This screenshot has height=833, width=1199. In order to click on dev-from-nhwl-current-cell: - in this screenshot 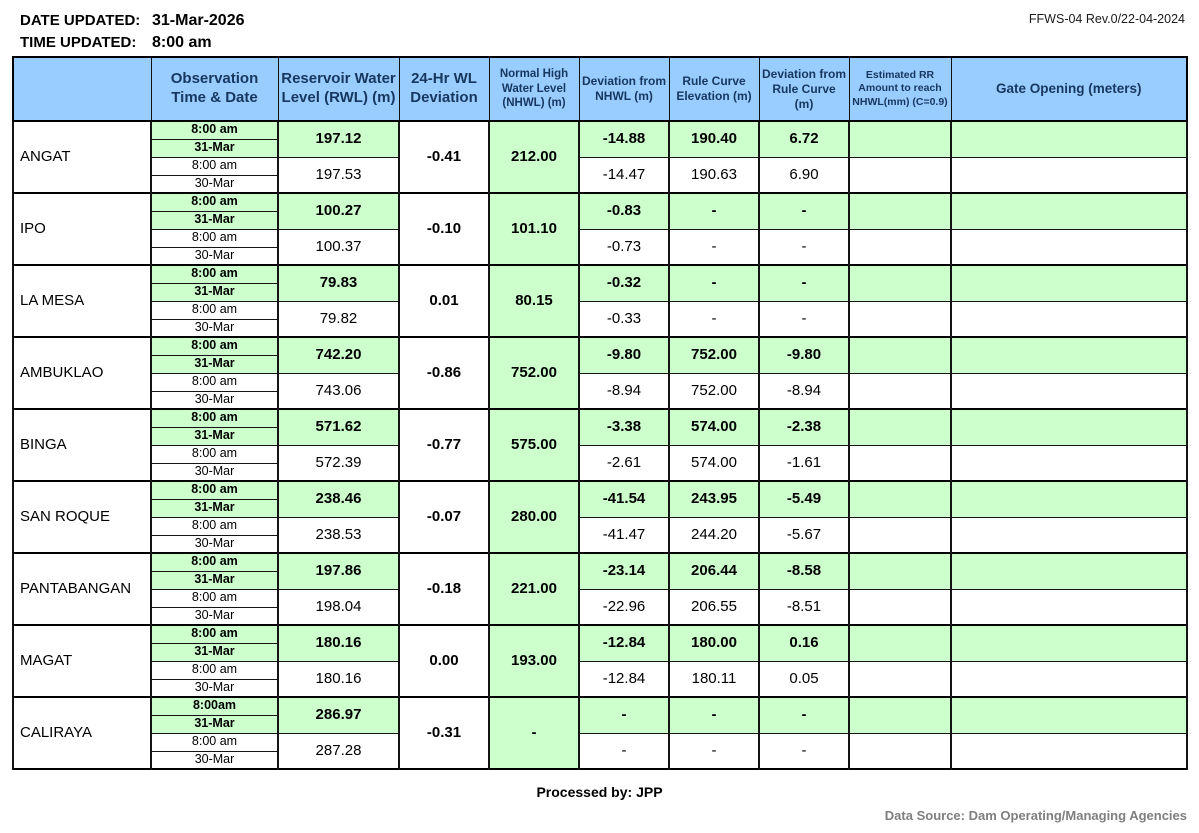, I will do `click(624, 715)`.